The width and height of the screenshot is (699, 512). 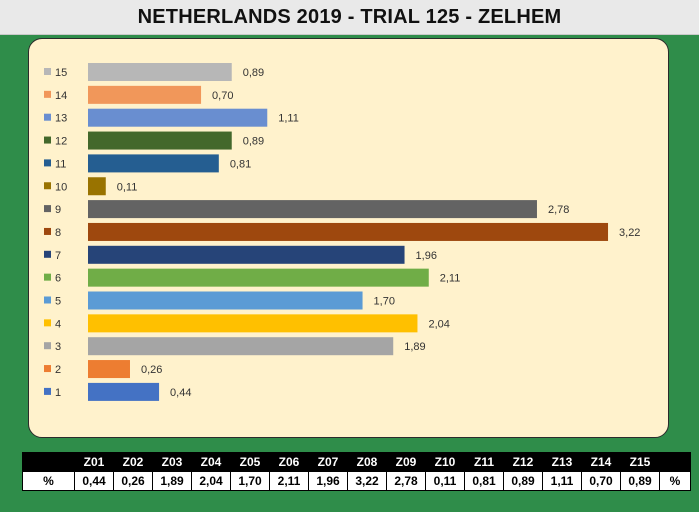 What do you see at coordinates (94, 481) in the screenshot?
I see `table-value-z01: 0,44` at bounding box center [94, 481].